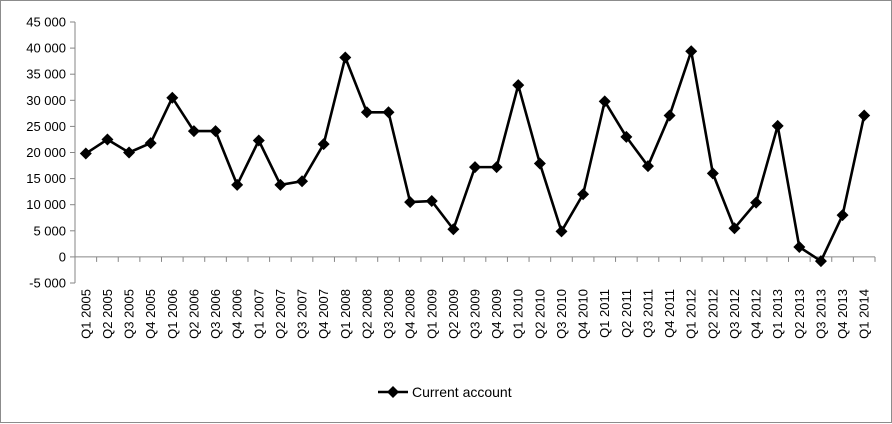 The height and width of the screenshot is (424, 892). What do you see at coordinates (62, 256) in the screenshot?
I see `y-tick-label: 0` at bounding box center [62, 256].